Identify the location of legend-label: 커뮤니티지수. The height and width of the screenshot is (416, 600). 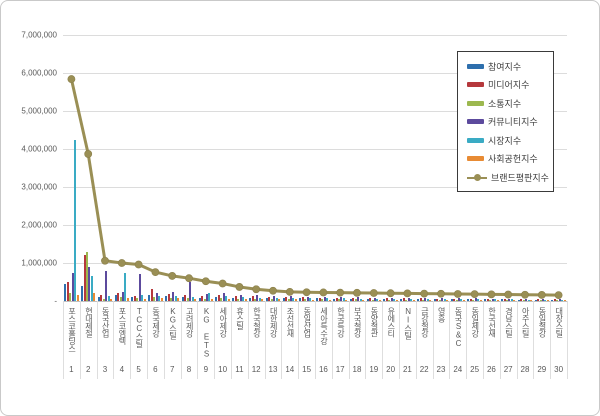
(513, 122).